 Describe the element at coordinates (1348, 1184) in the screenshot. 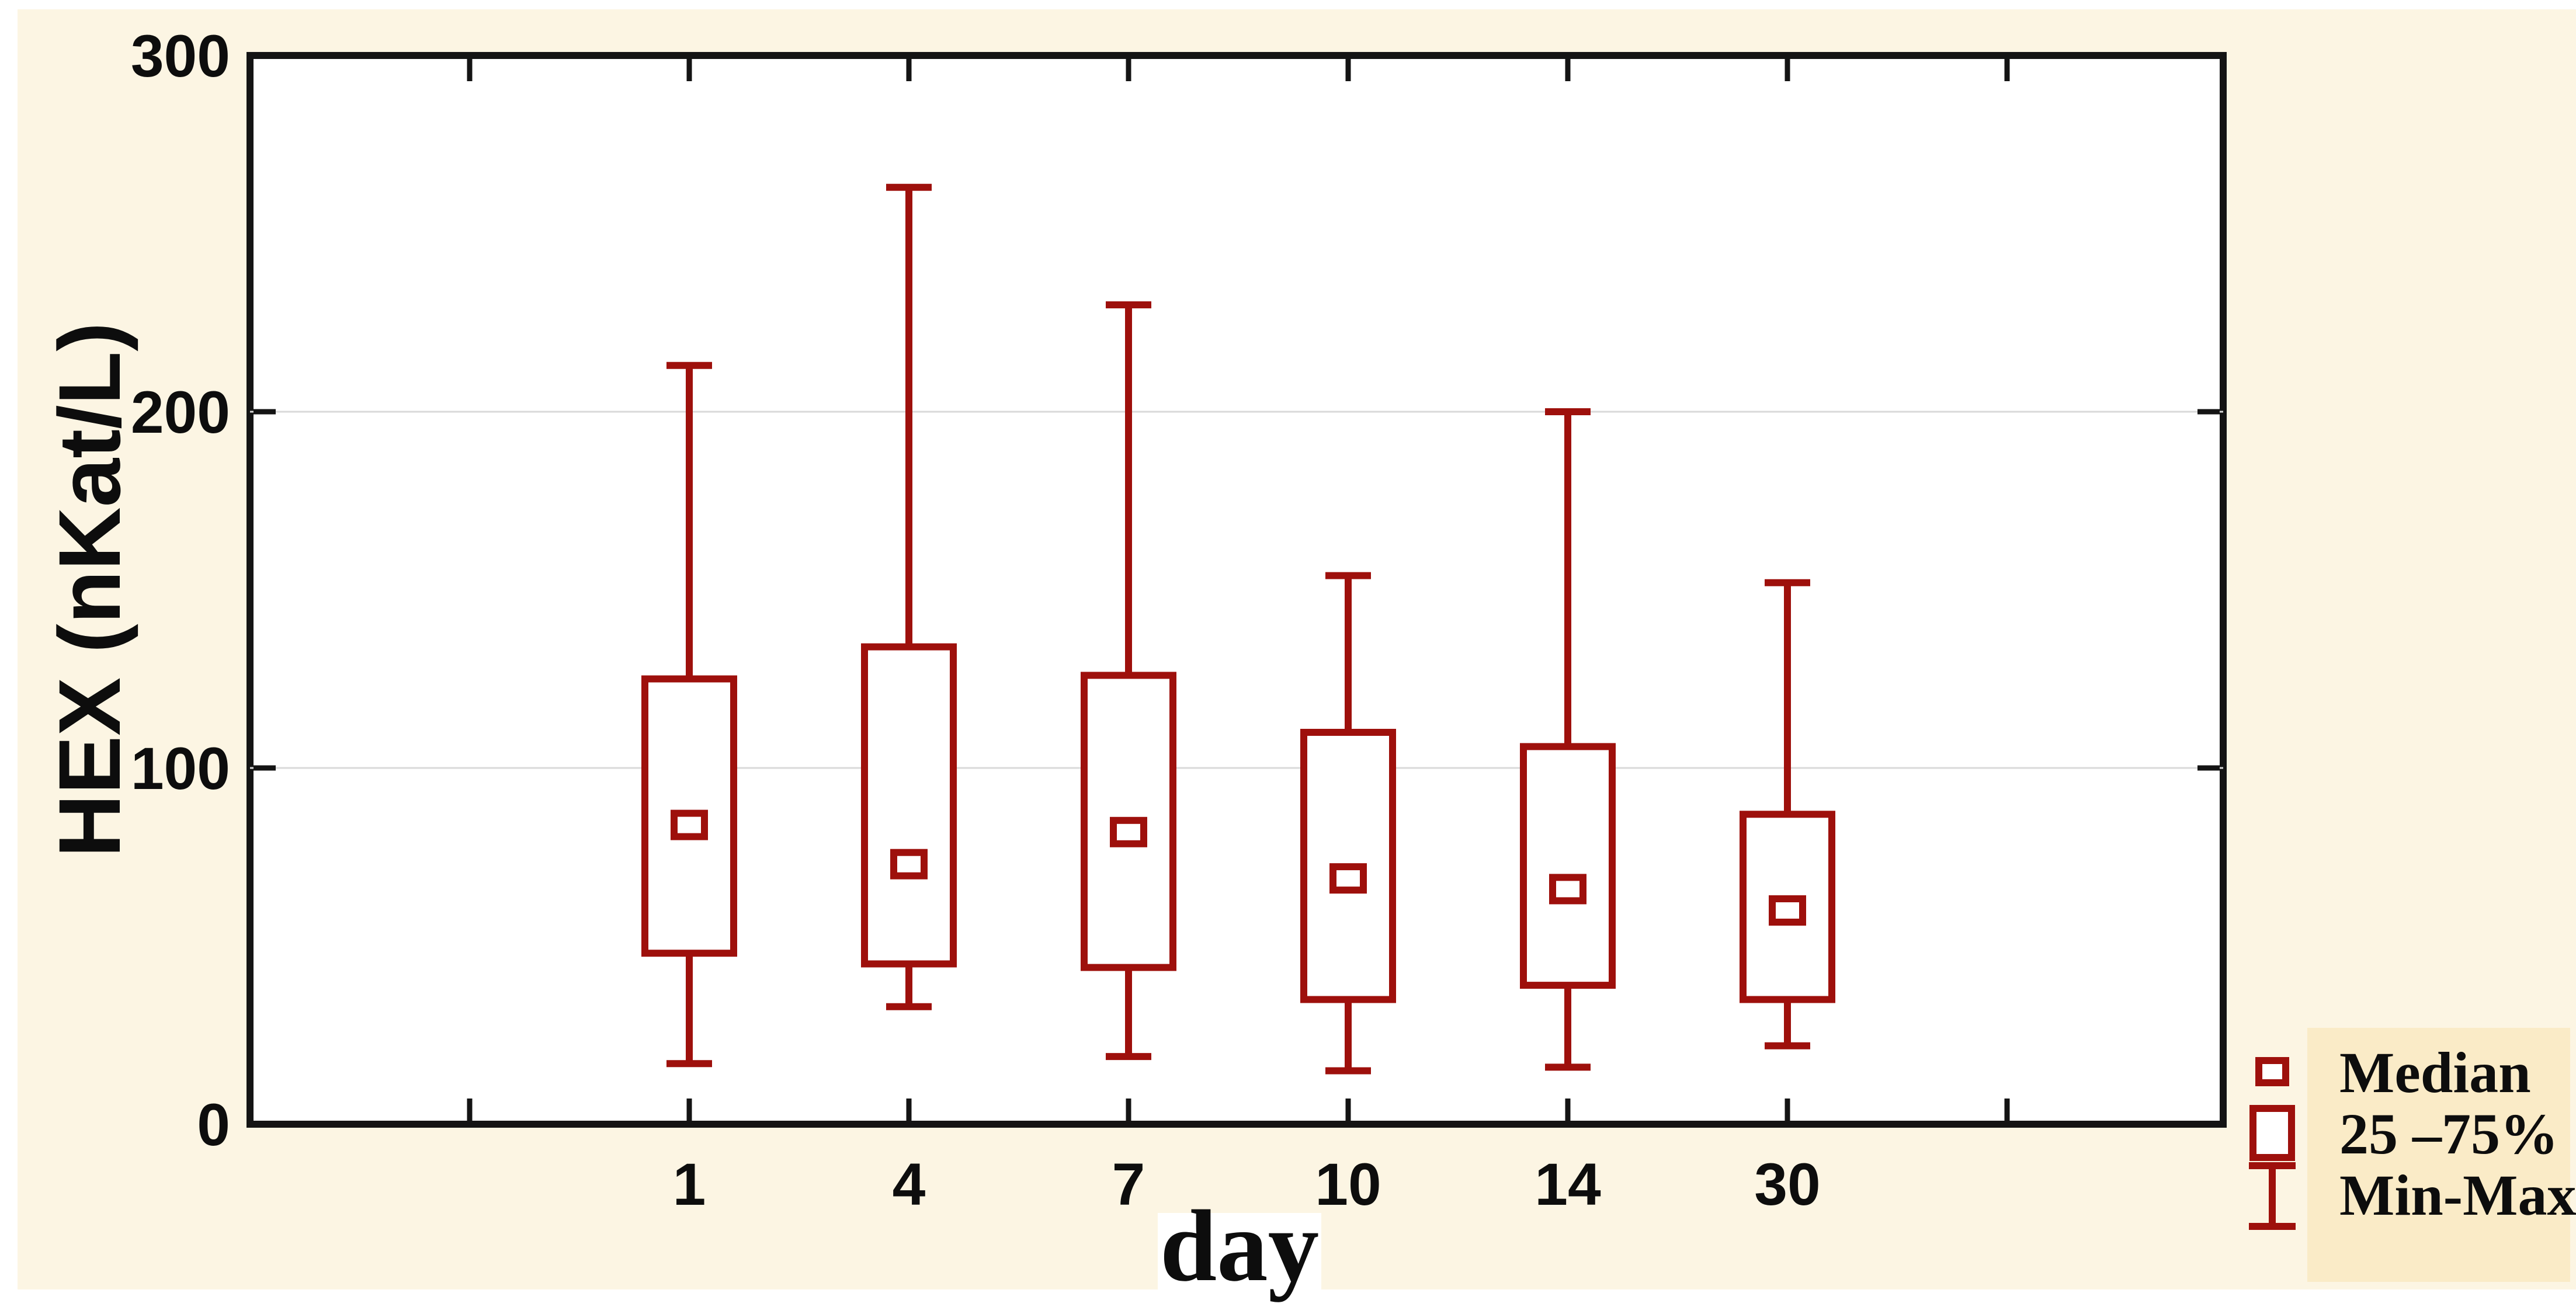

I see `x-tick-label-10: 10` at that location.